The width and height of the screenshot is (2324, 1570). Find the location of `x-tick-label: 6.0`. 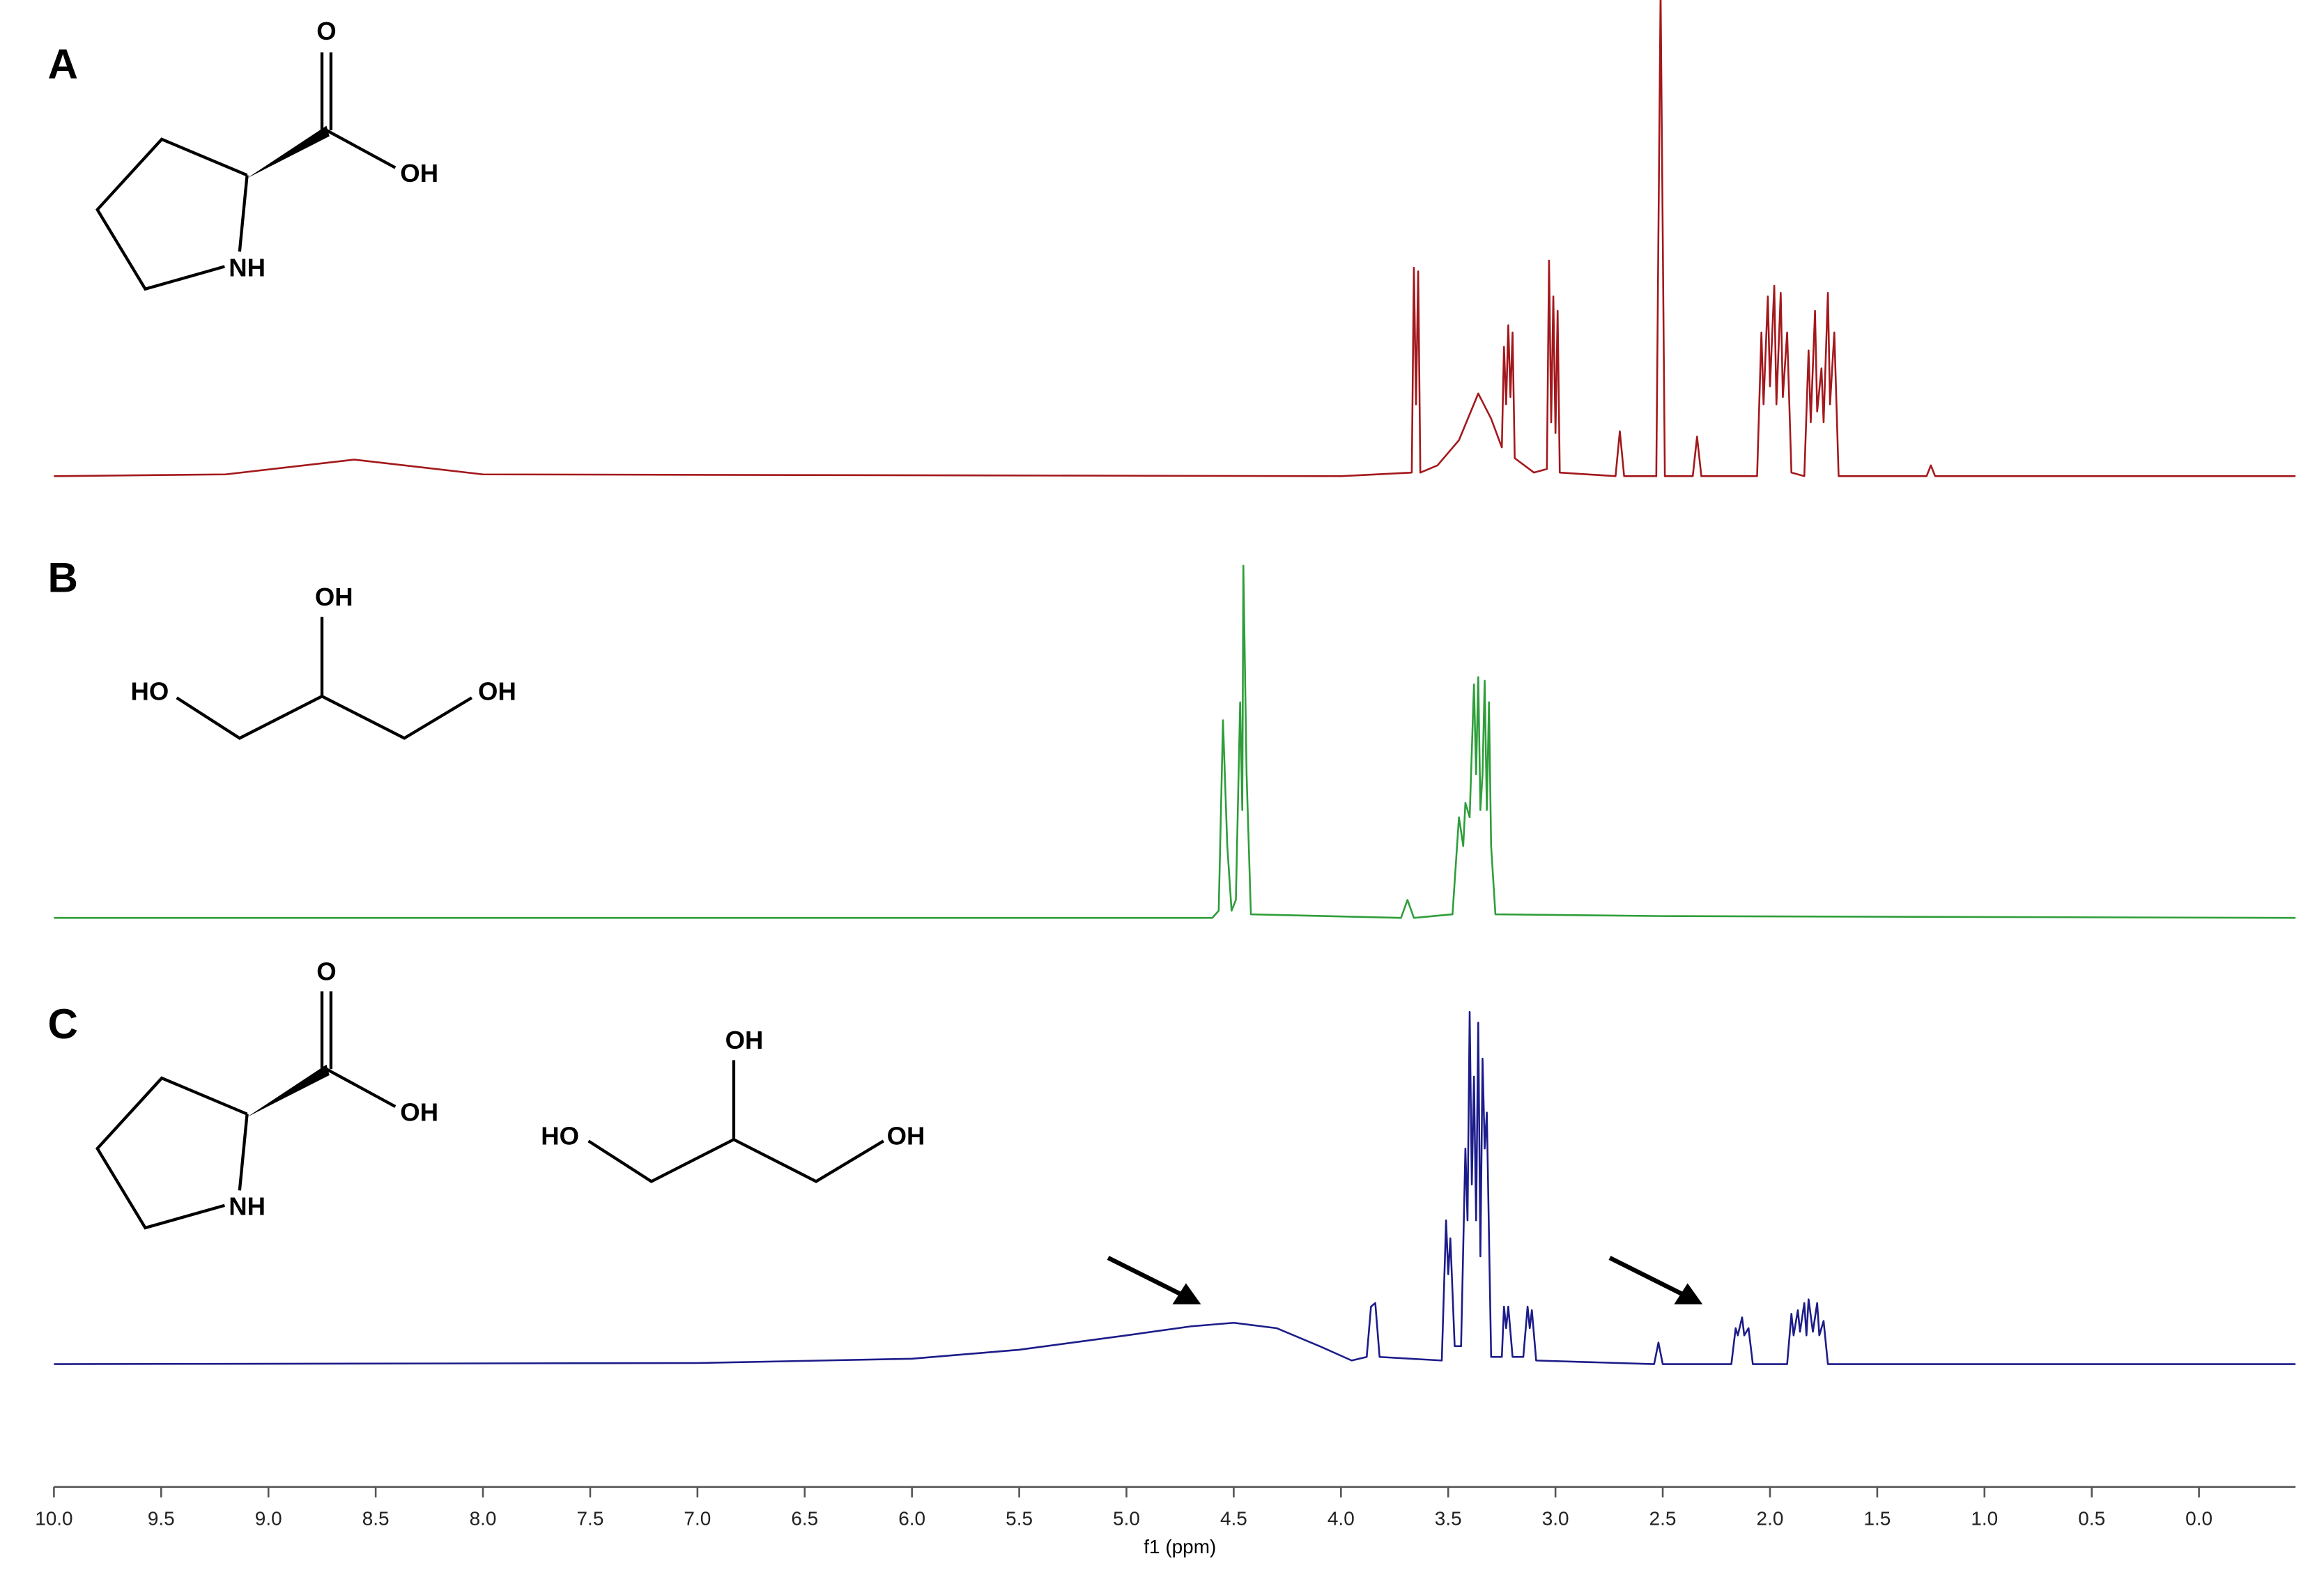

x-tick-label: 6.0 is located at coordinates (911, 1518).